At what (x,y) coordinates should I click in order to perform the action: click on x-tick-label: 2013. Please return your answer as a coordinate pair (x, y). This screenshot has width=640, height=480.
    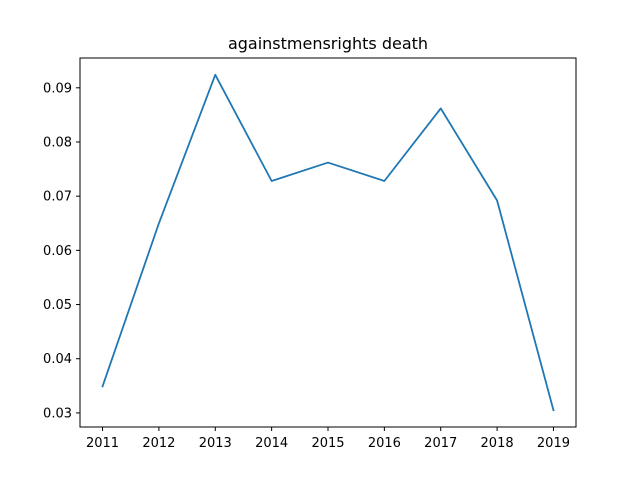
    Looking at the image, I should click on (215, 443).